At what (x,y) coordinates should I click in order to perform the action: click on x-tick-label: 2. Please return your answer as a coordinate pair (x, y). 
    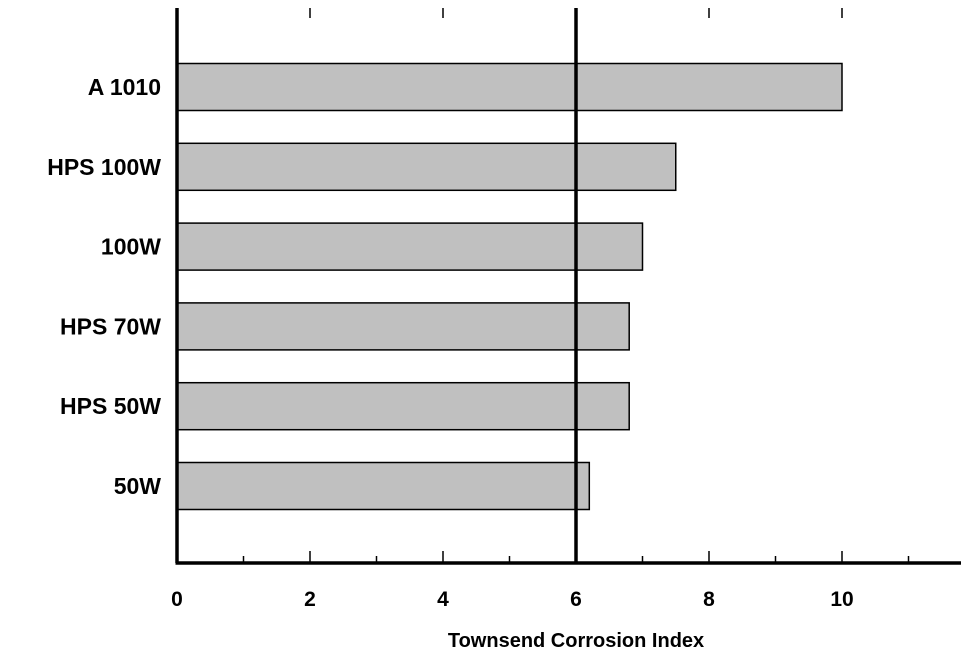
    Looking at the image, I should click on (310, 599).